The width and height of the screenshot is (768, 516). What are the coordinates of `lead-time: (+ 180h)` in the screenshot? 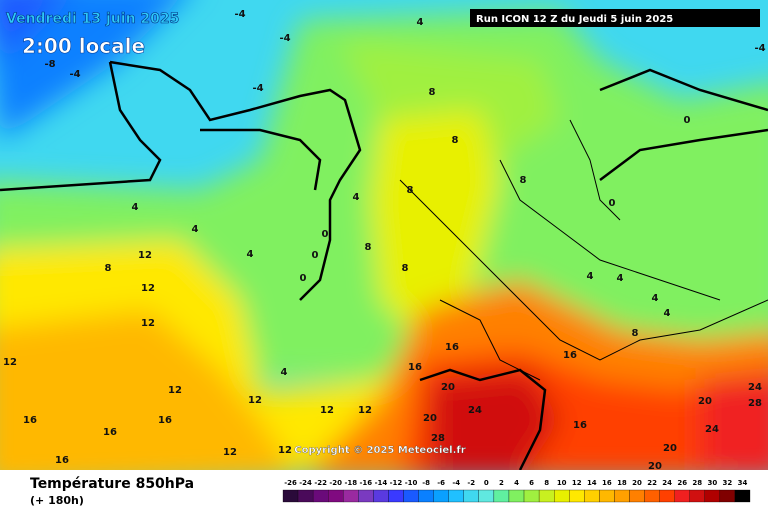 It's located at (57, 500).